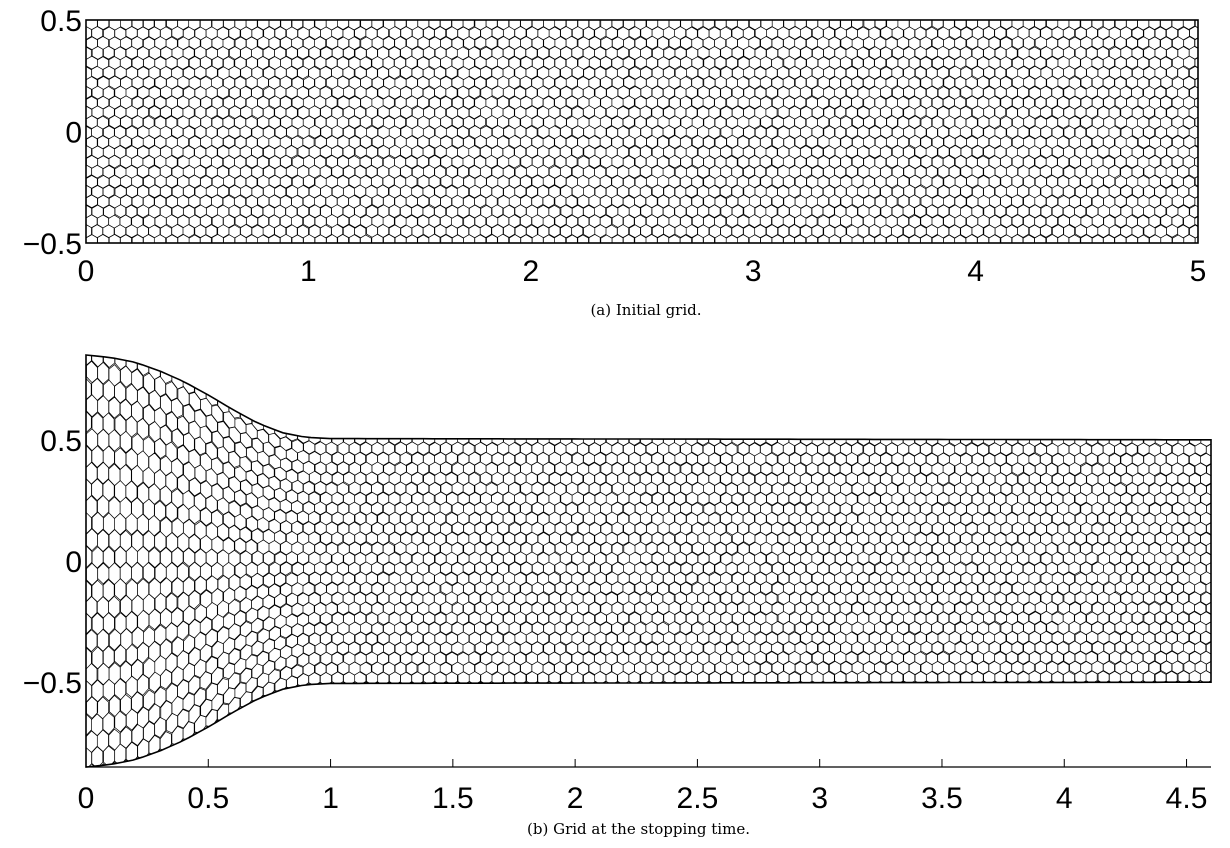 The height and width of the screenshot is (848, 1230). I want to click on x-tick-label: 0.5, so click(208, 798).